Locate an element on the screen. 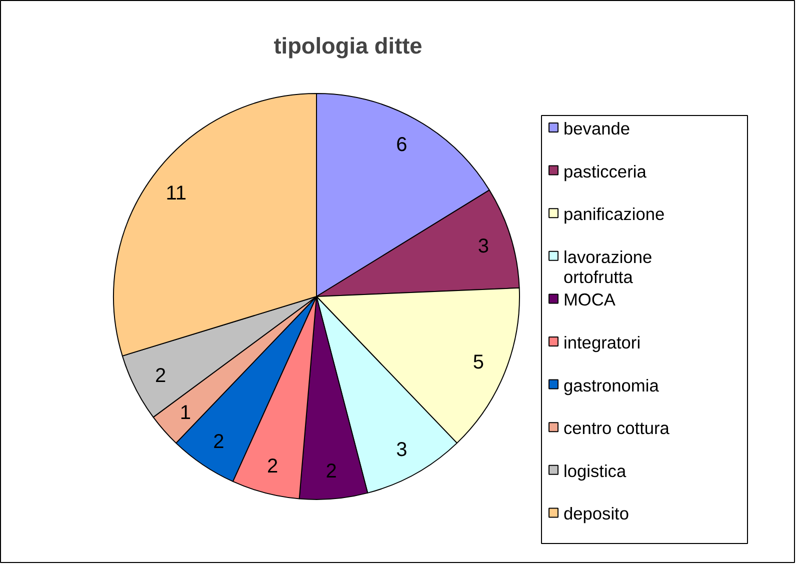  legend-label: deposito is located at coordinates (597, 514).